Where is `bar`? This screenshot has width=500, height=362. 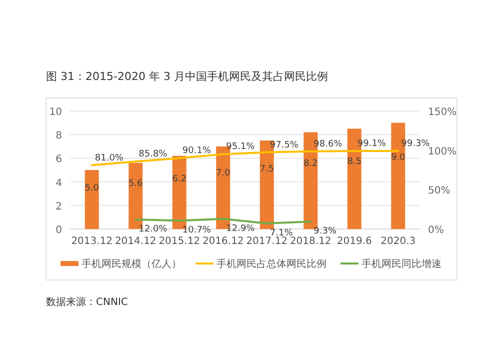
bar is located at coordinates (91, 199).